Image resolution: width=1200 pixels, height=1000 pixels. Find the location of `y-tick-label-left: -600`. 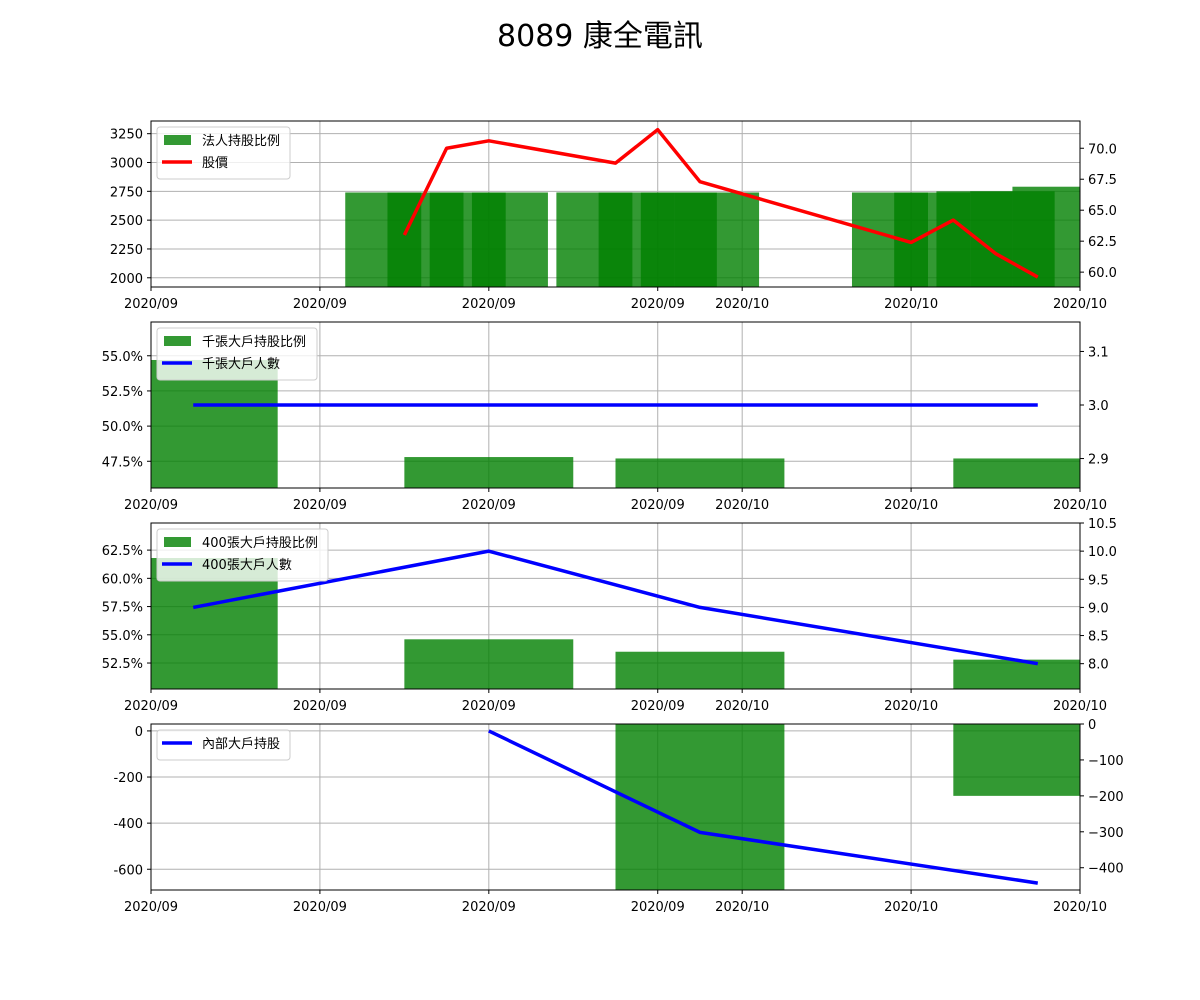

y-tick-label-left: -600 is located at coordinates (128, 870).